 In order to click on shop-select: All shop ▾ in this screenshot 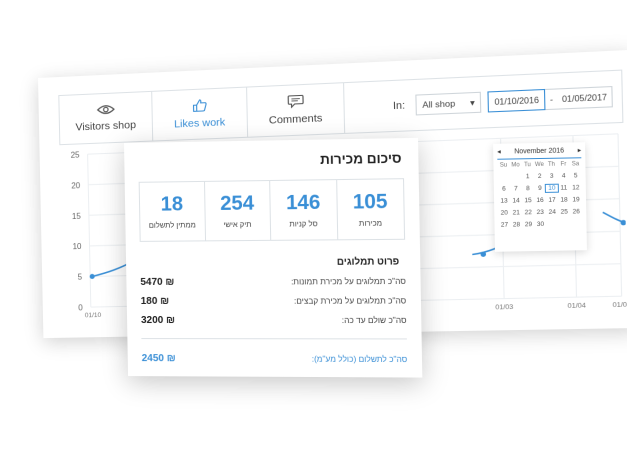, I will do `click(449, 104)`.